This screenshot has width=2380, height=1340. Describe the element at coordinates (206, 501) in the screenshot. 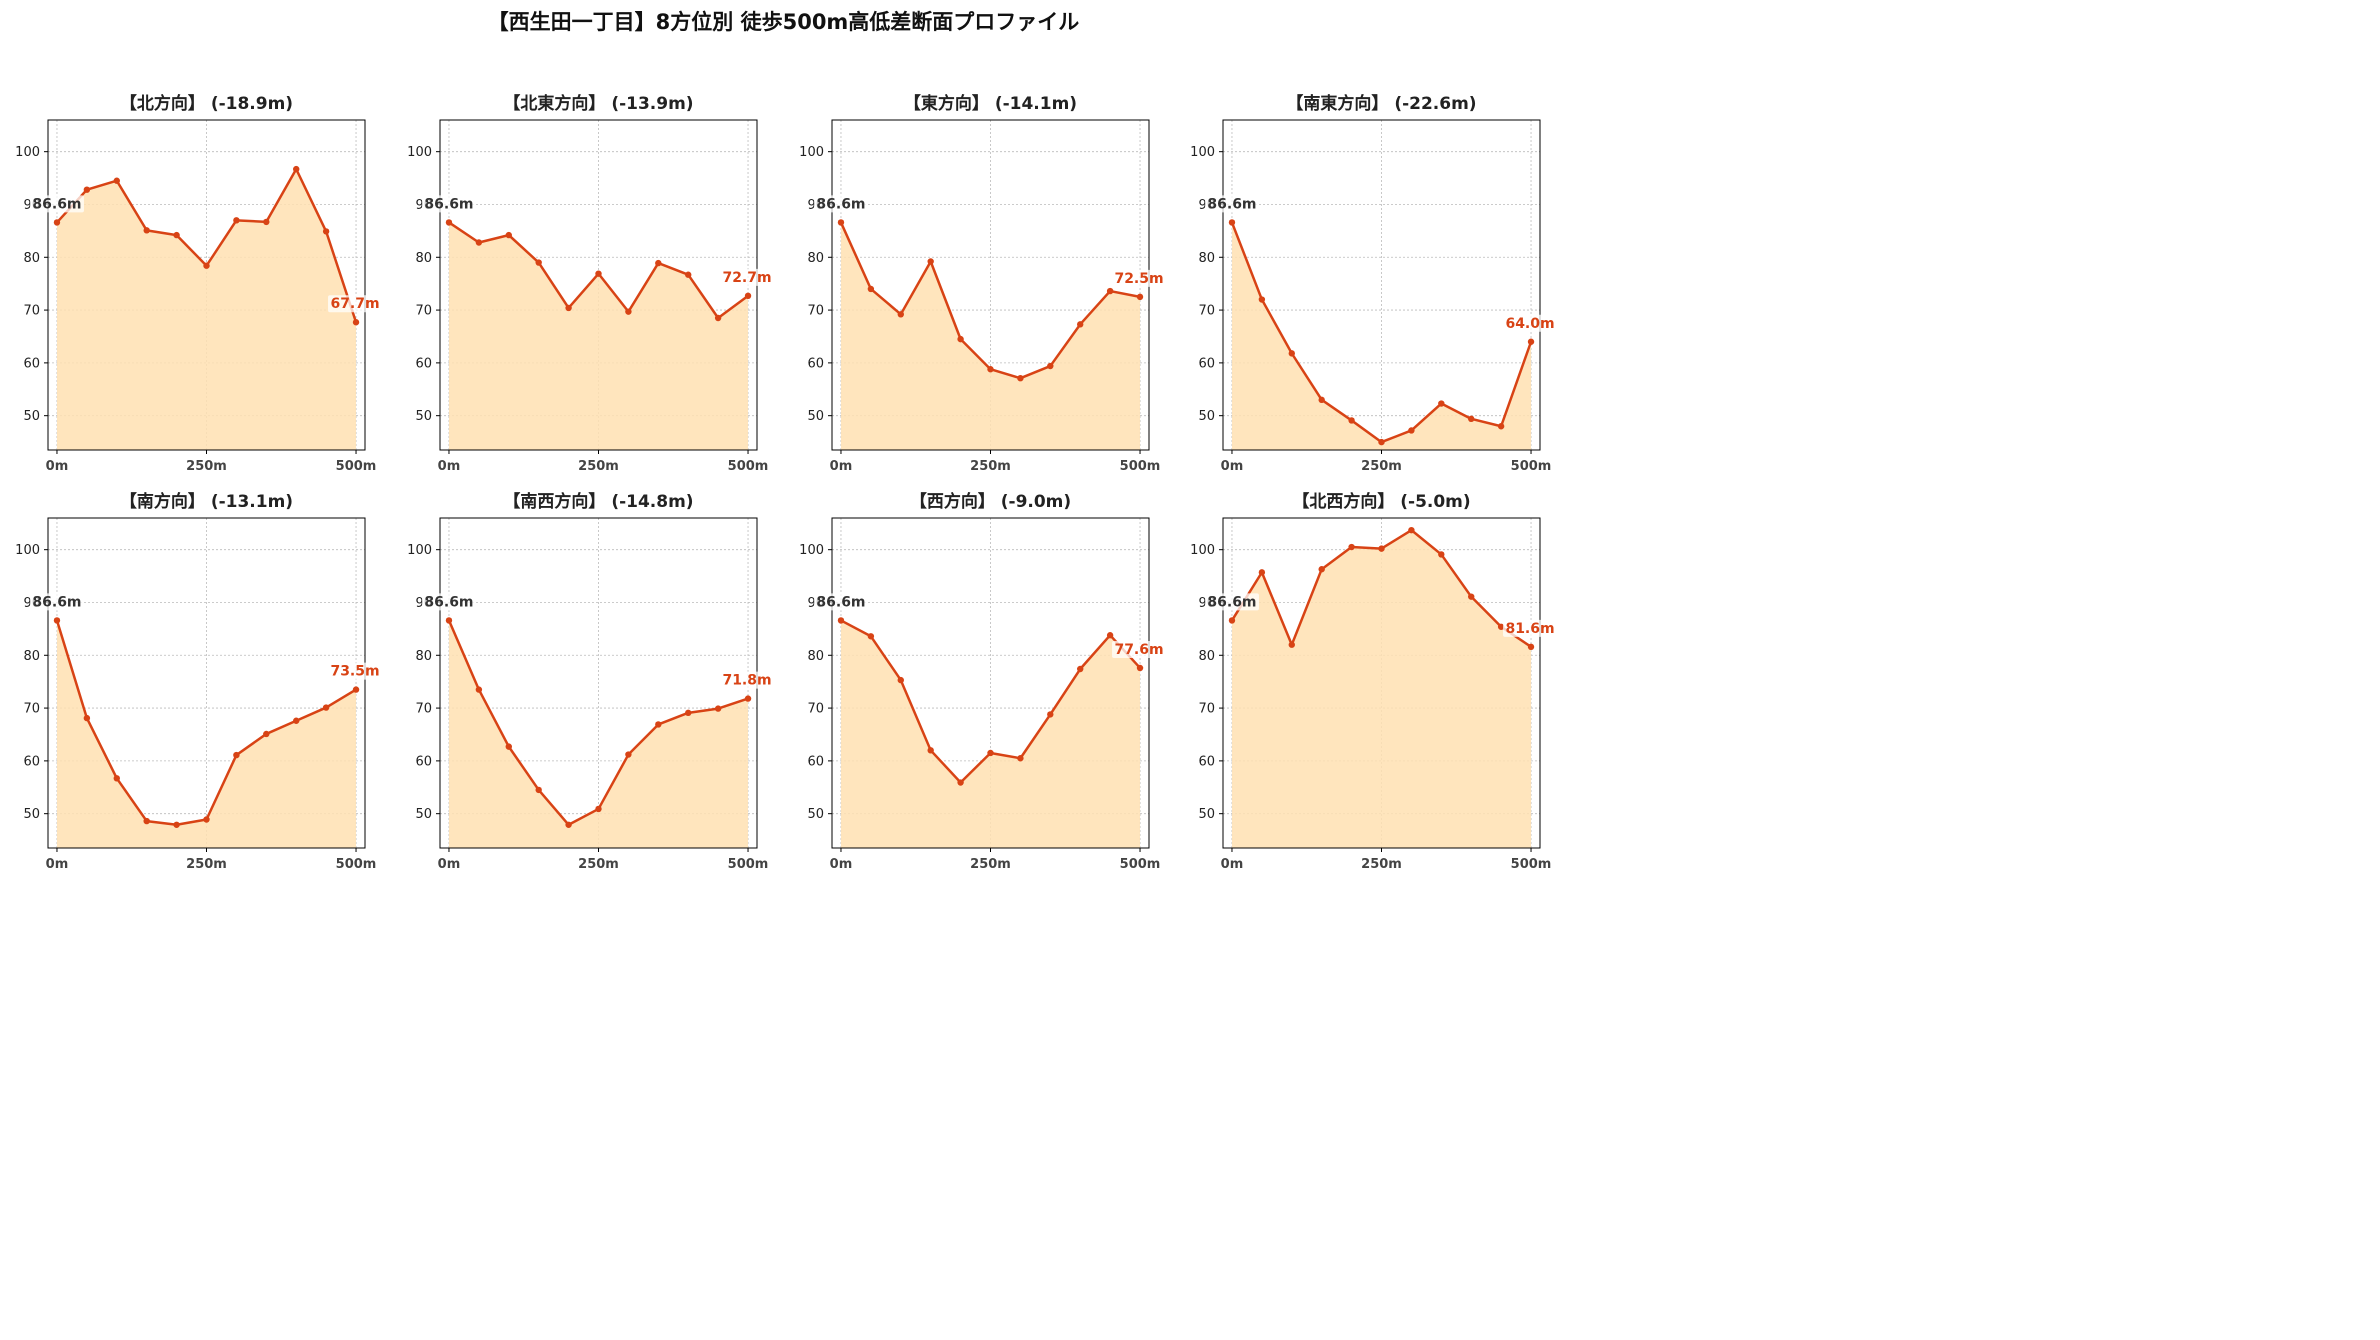

I see `panel-title: 【南方向】 (-13.1m)` at that location.